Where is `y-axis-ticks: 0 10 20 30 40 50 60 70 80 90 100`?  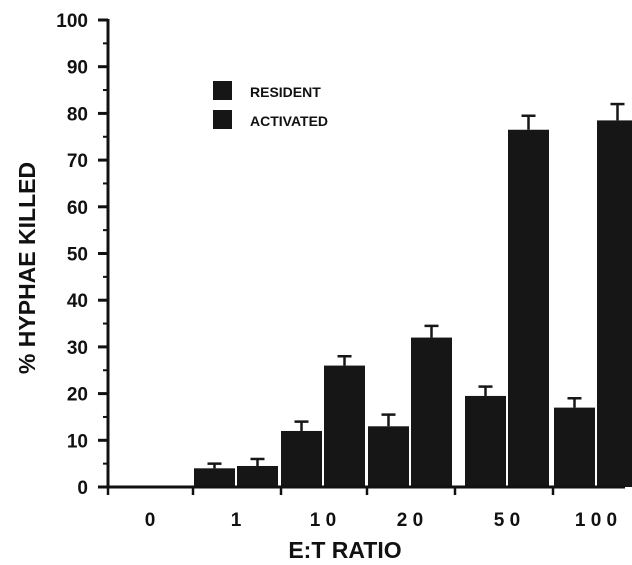 y-axis-ticks: 0 10 20 30 40 50 60 70 80 90 100 is located at coordinates (82, 255).